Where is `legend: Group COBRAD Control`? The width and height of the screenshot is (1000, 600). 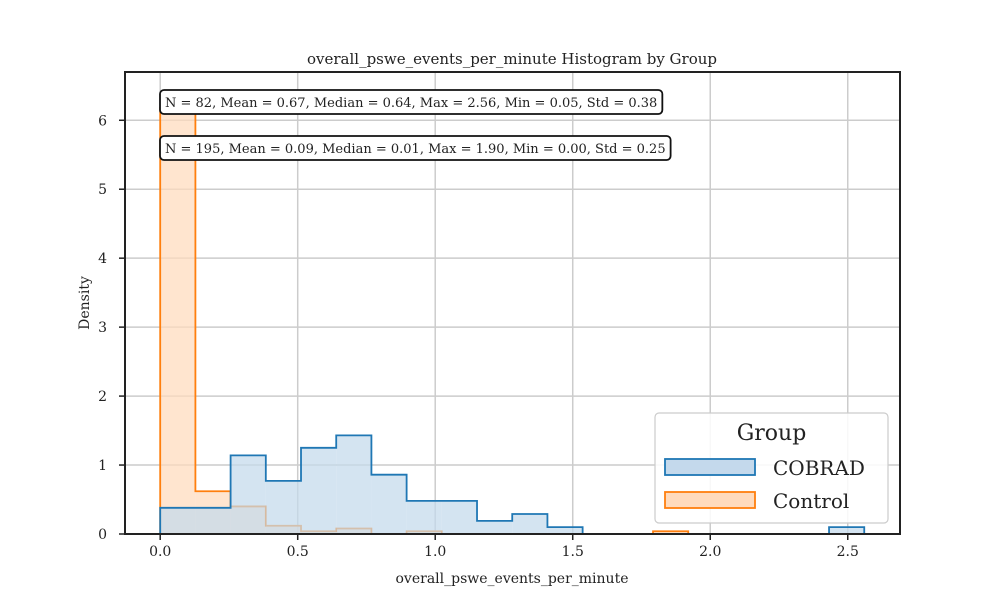 legend: Group COBRAD Control is located at coordinates (771, 468).